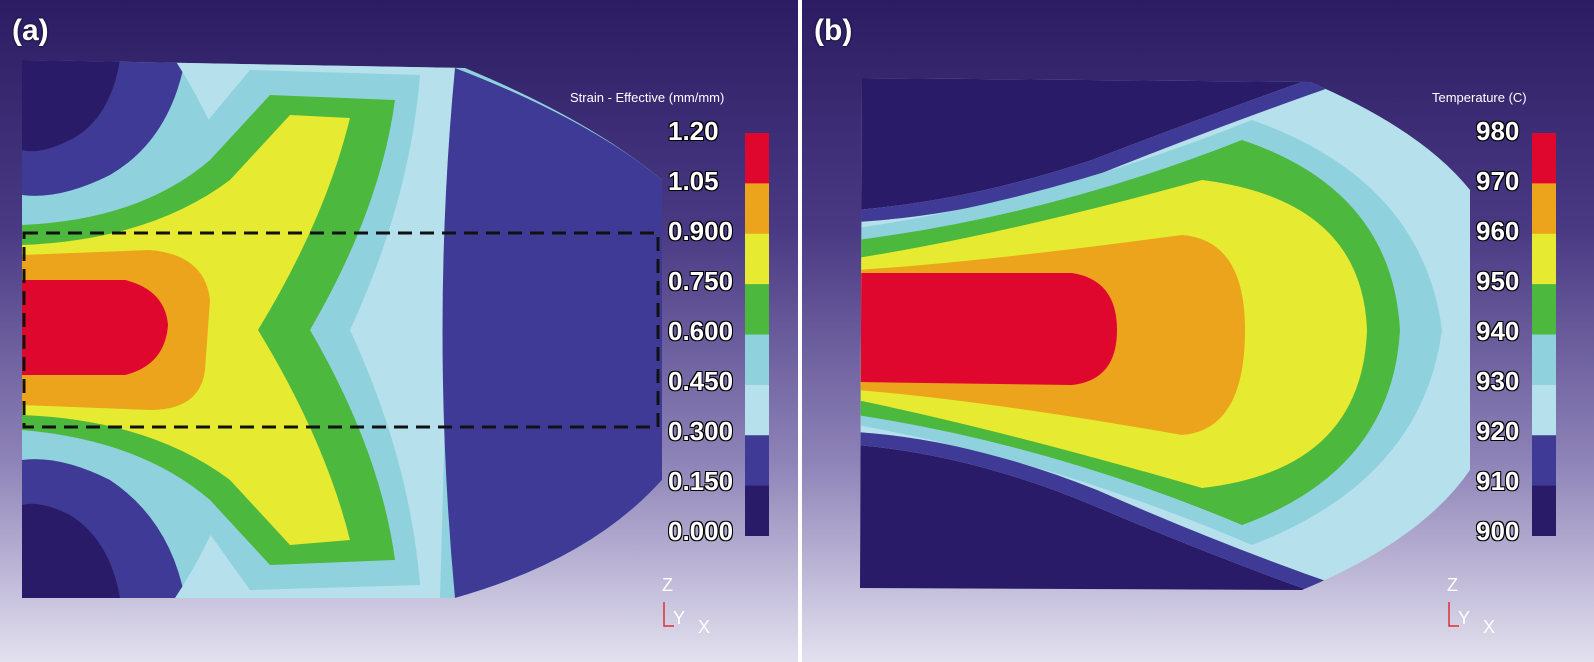 Image resolution: width=1594 pixels, height=662 pixels. I want to click on legend-title-temperature: Temperature (C), so click(1479, 97).